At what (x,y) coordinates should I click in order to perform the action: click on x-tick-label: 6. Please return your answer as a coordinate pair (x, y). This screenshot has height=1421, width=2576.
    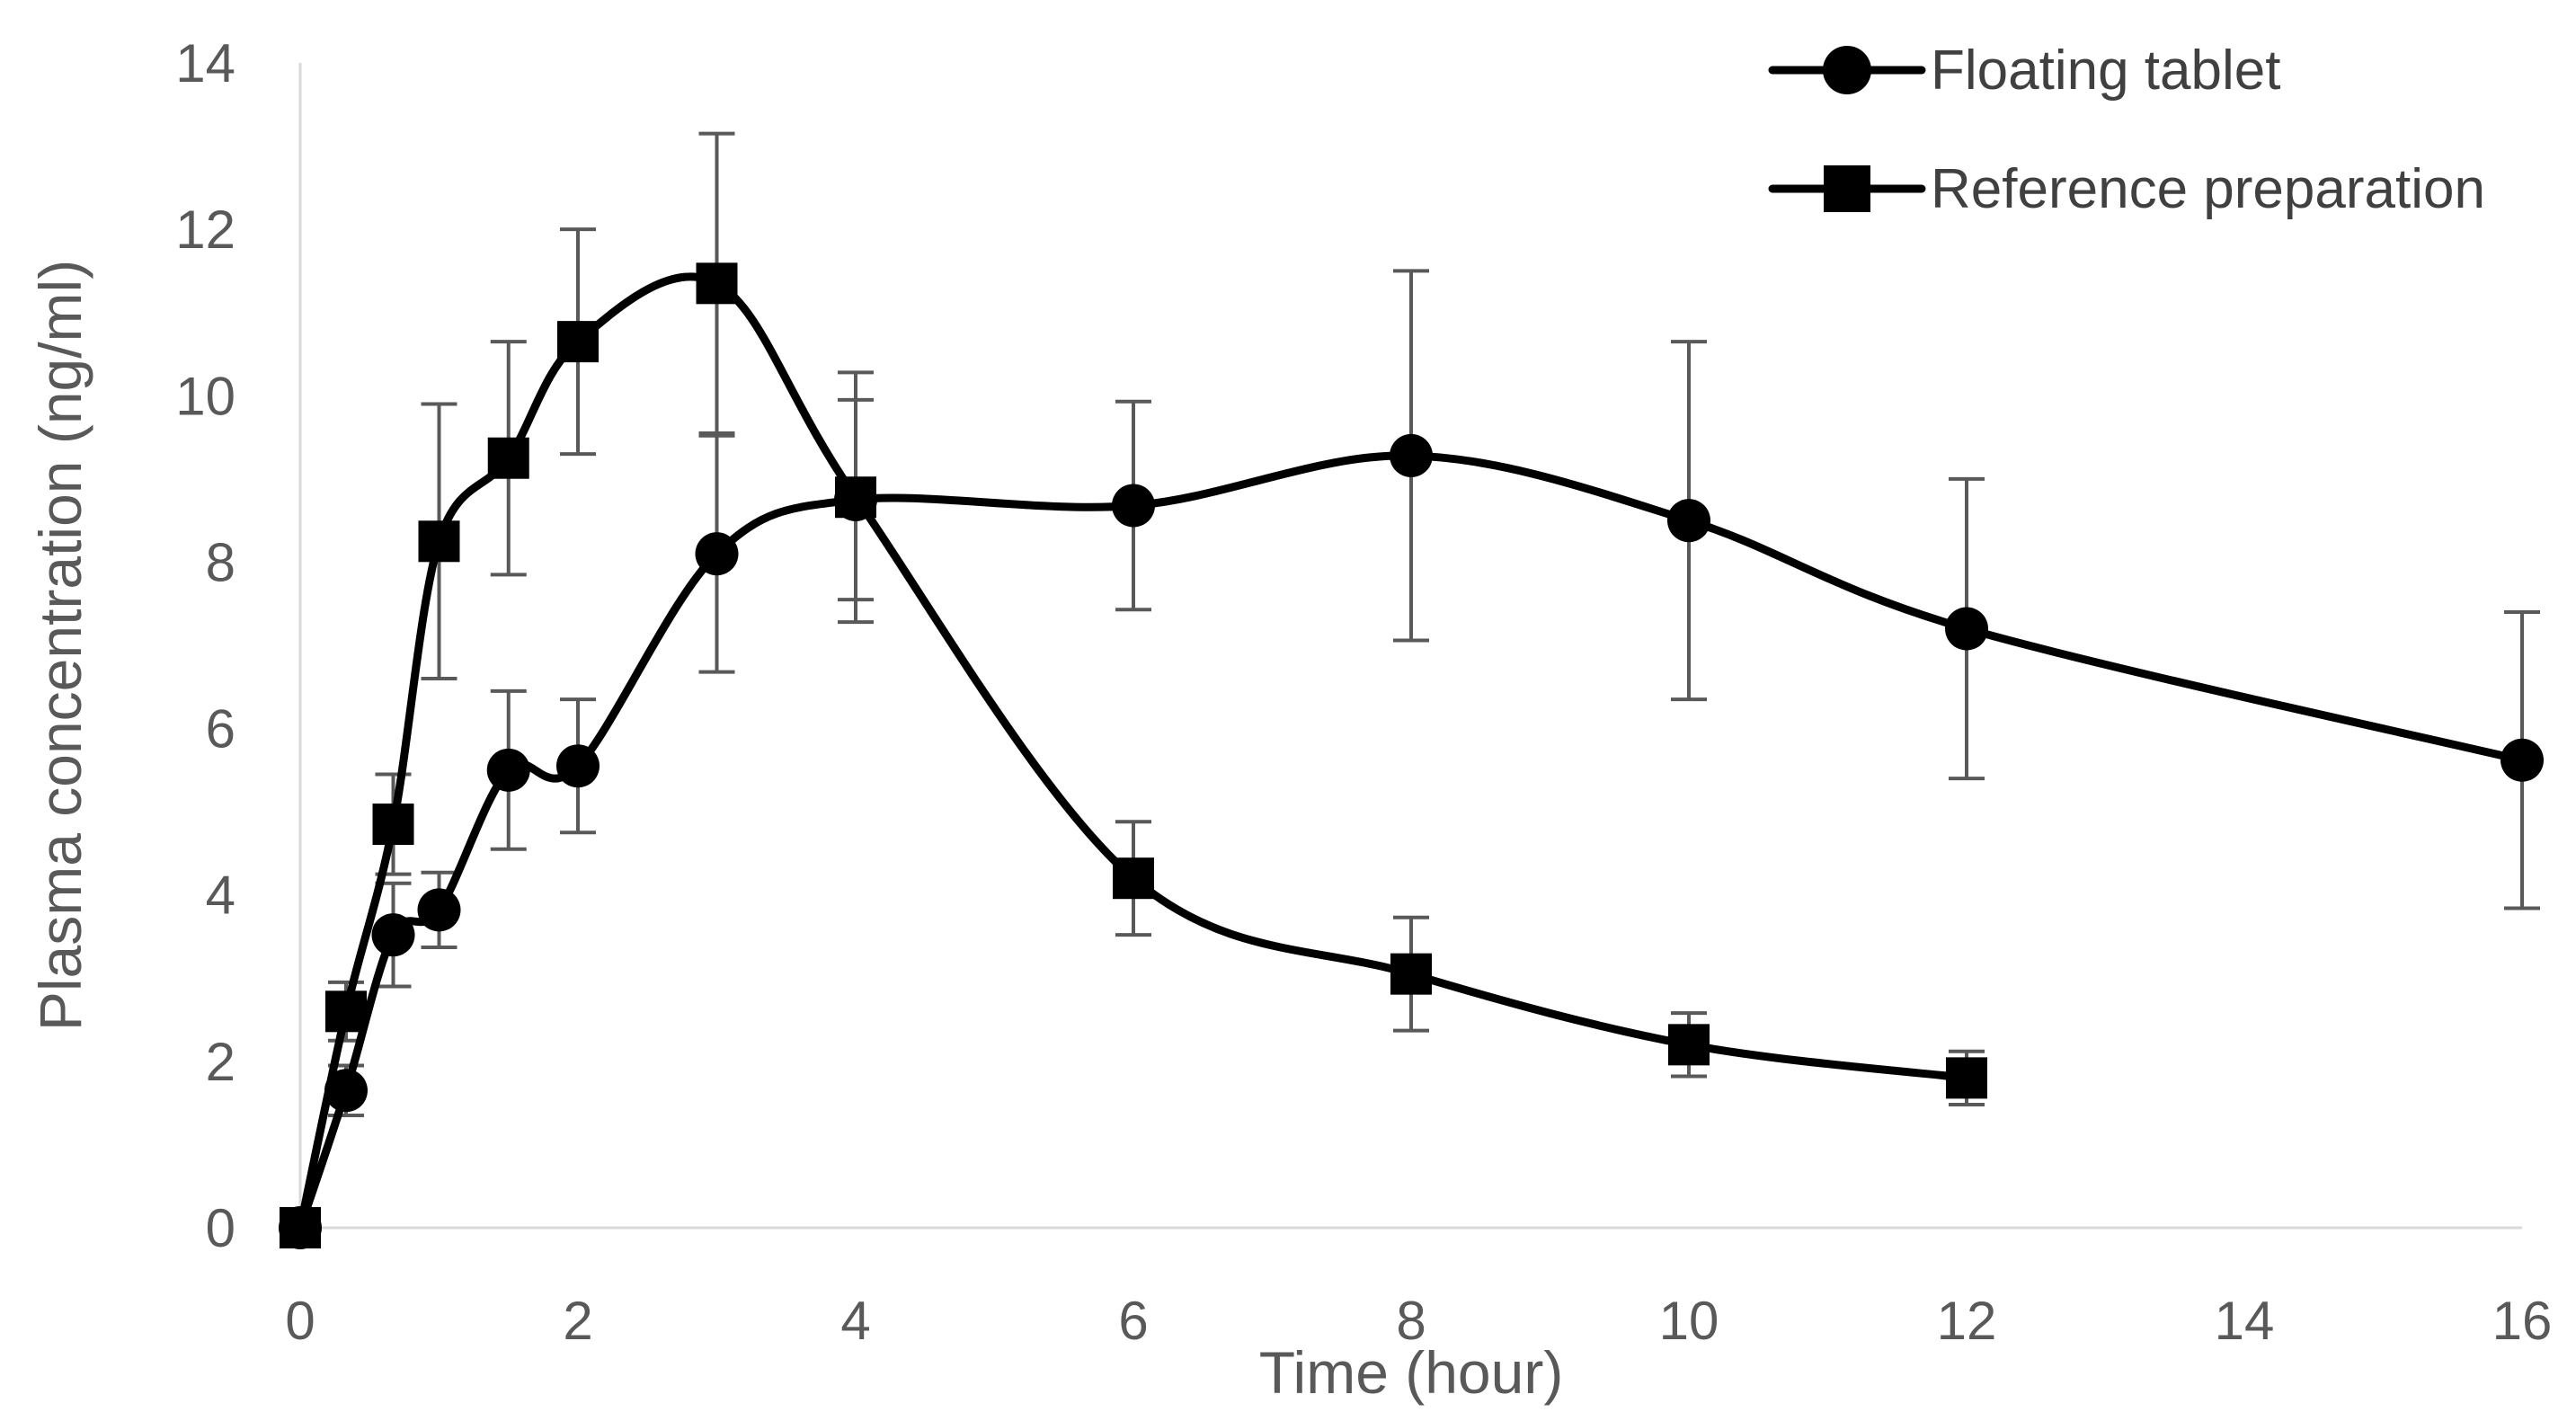
    Looking at the image, I should click on (1133, 1321).